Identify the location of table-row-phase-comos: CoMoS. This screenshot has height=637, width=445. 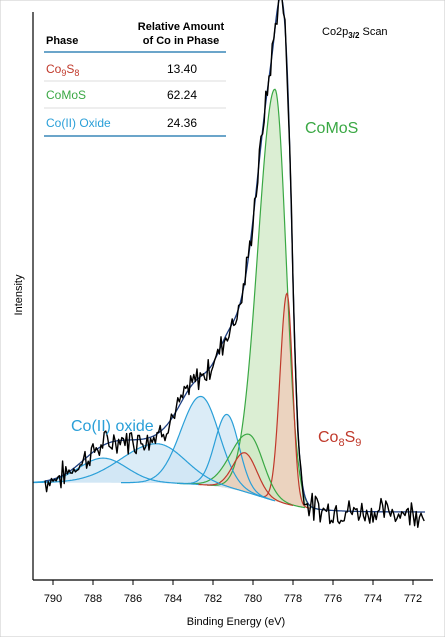
(66, 95).